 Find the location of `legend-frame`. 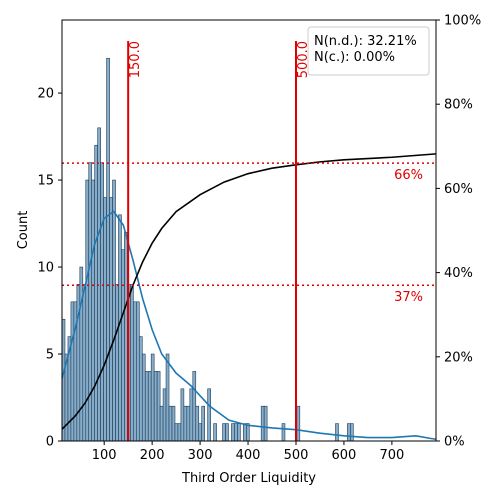

legend-frame is located at coordinates (368, 51).